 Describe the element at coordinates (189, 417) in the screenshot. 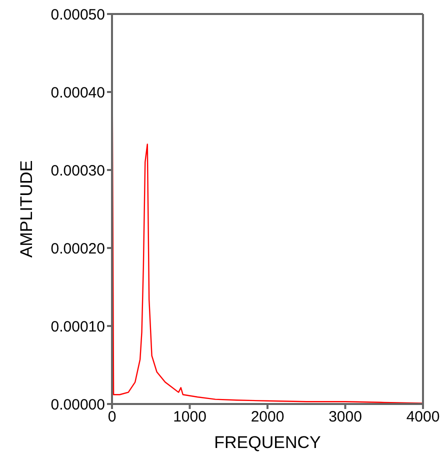

I see `x-tick-label: 1000` at that location.